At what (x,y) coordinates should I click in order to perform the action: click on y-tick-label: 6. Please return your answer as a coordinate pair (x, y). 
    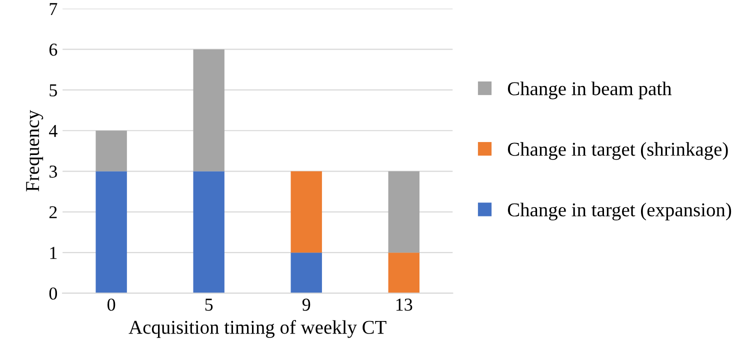
    Looking at the image, I should click on (53, 50).